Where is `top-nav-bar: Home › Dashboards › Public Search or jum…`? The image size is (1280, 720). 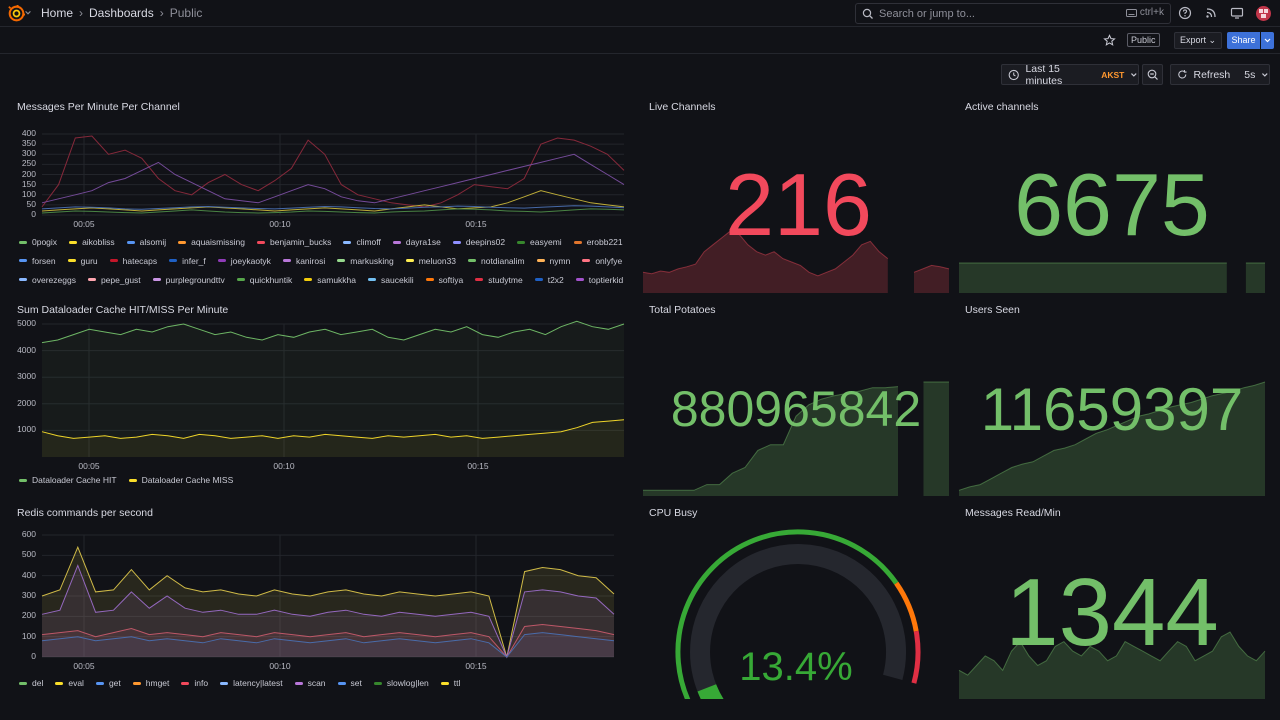
top-nav-bar: Home › Dashboards › Public Search or jum… is located at coordinates (640, 13).